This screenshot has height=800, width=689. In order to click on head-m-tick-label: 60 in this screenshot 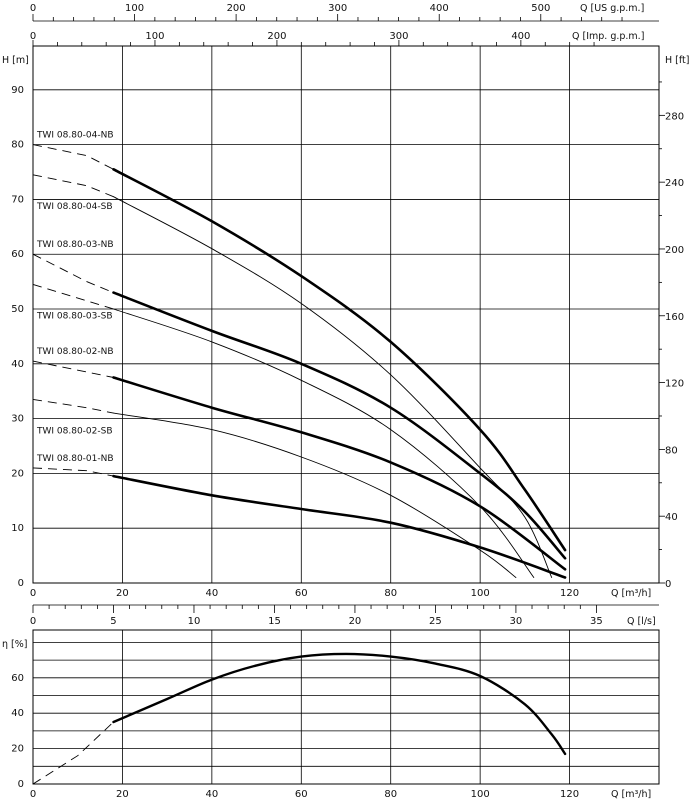, I will do `click(17, 254)`.